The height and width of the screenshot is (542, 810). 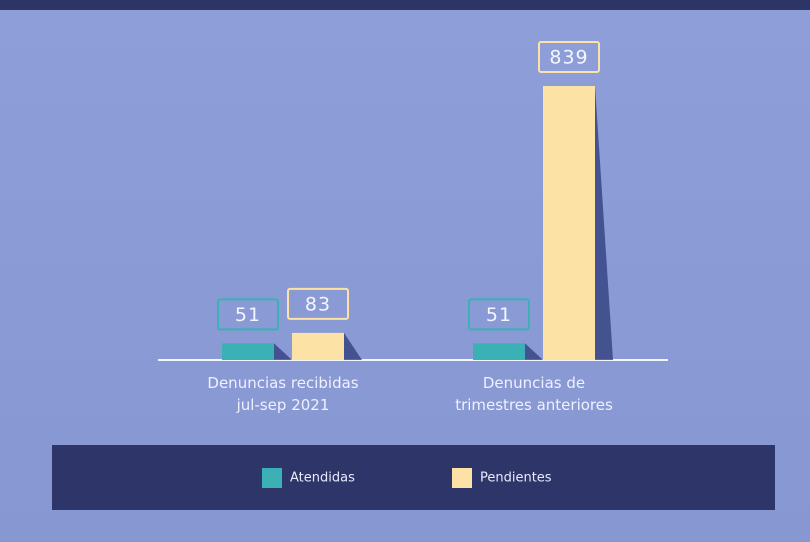 What do you see at coordinates (405, 5) in the screenshot?
I see `top-band` at bounding box center [405, 5].